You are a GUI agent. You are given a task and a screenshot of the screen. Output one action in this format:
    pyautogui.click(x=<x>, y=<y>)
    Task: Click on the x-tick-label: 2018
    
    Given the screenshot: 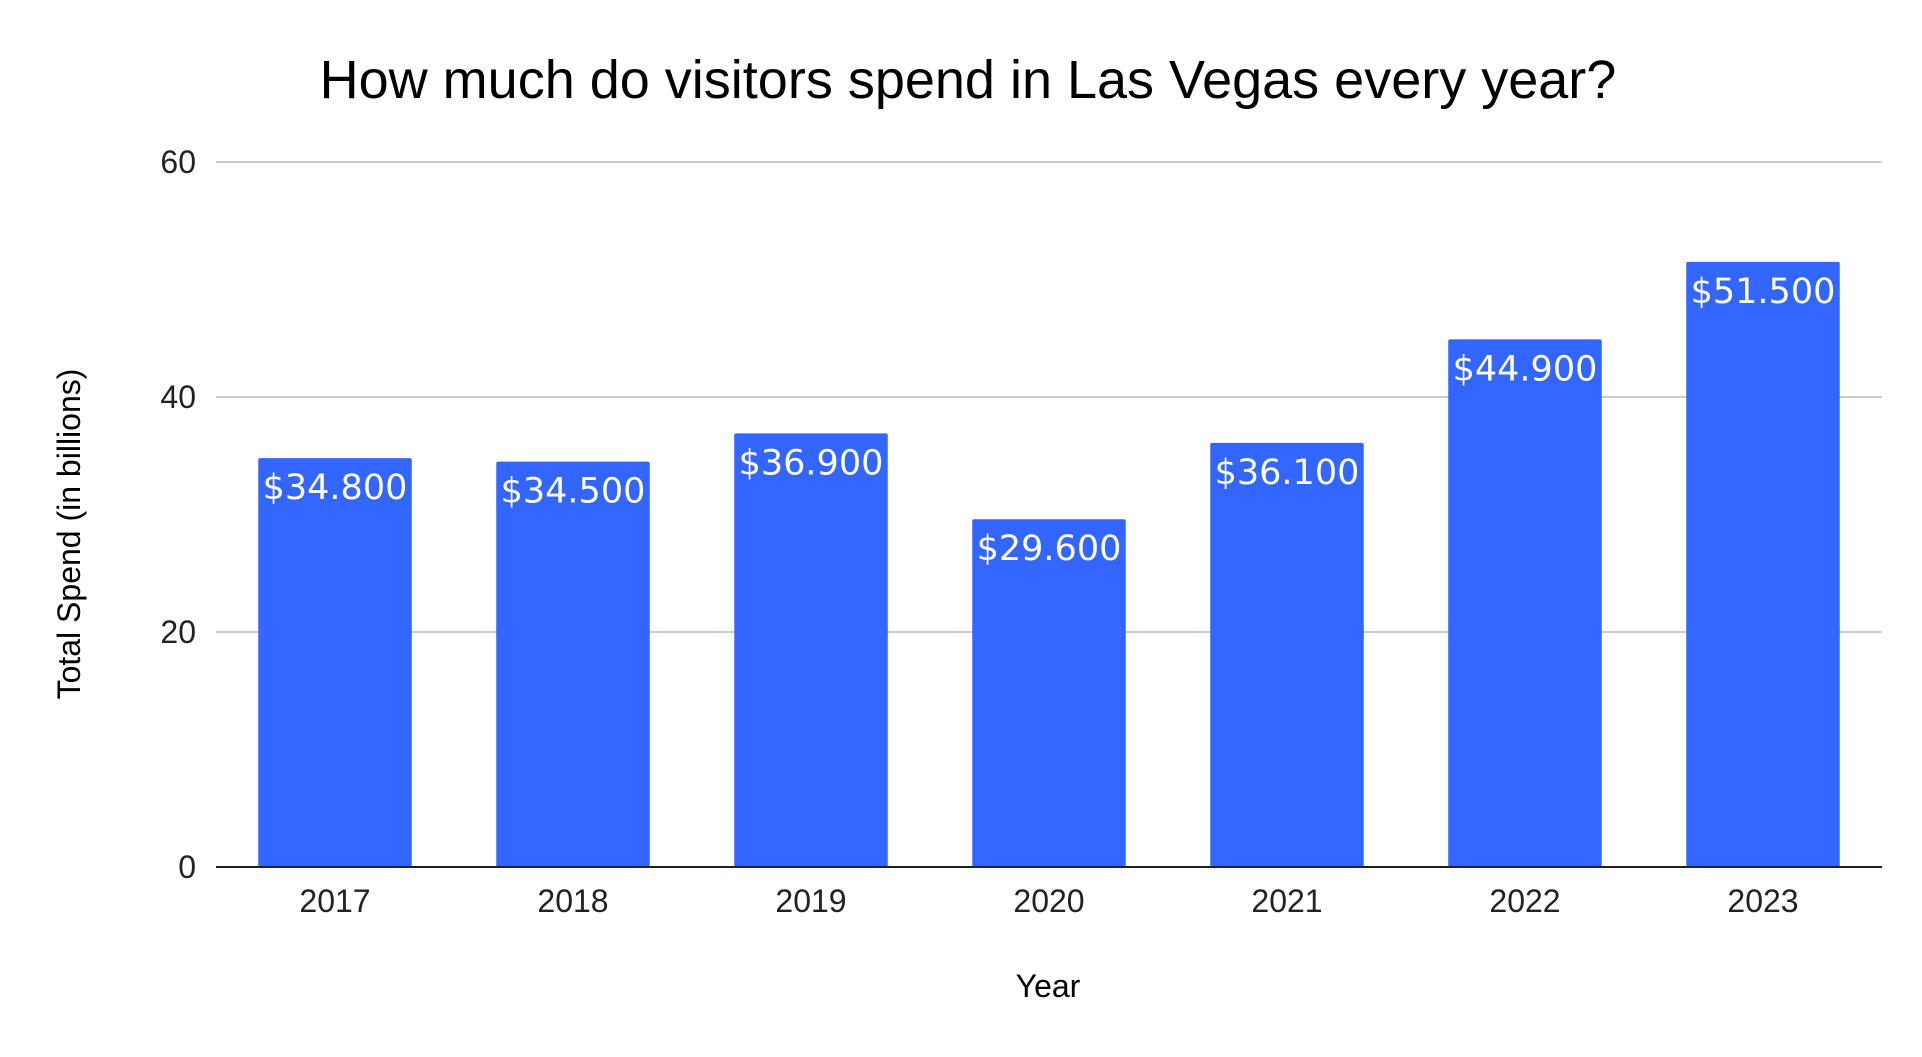 What is the action you would take?
    pyautogui.click(x=572, y=901)
    